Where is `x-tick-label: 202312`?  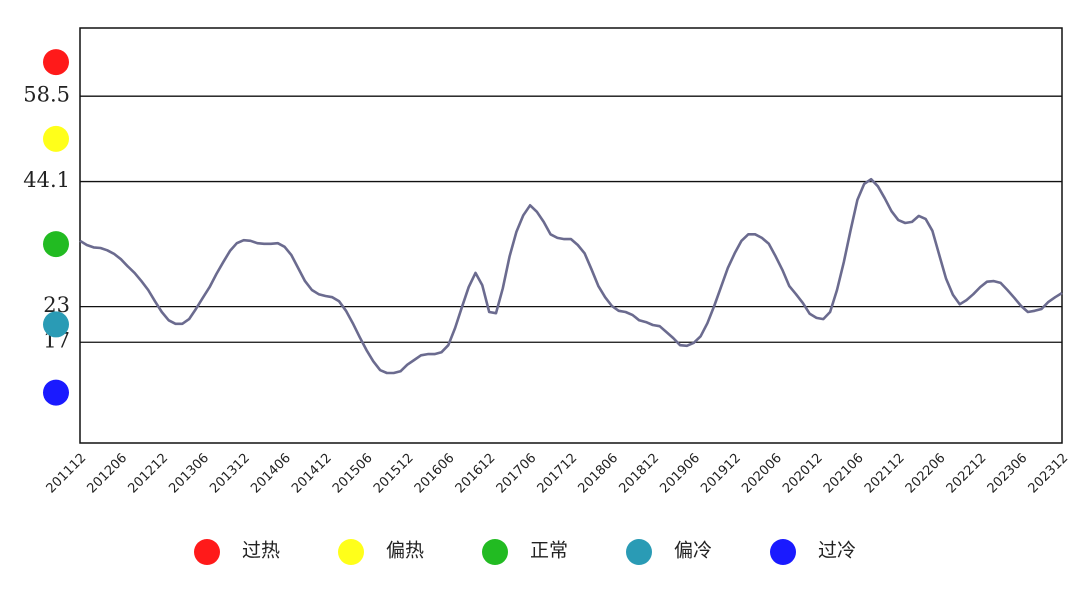
x-tick-label: 202312 is located at coordinates (1049, 474).